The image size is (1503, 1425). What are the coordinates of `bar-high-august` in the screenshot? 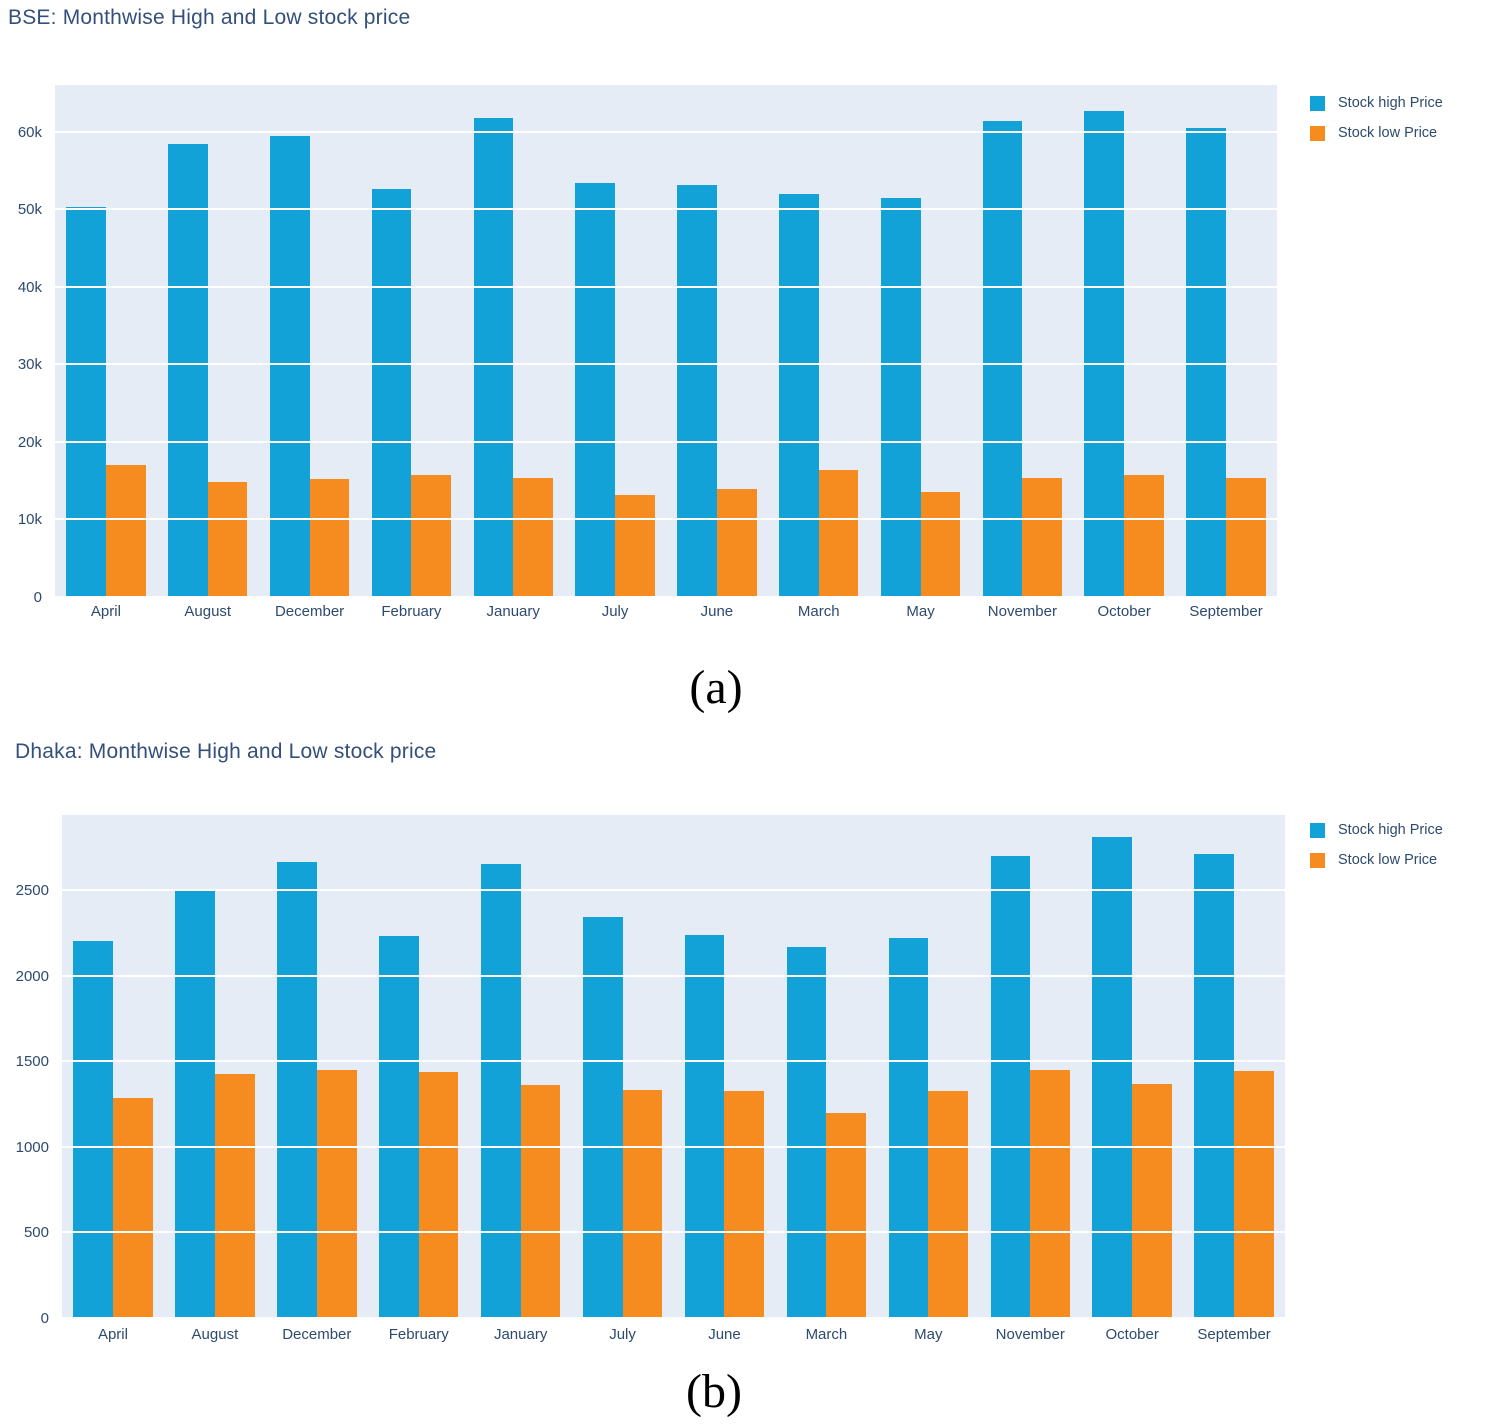 It's located at (188, 370).